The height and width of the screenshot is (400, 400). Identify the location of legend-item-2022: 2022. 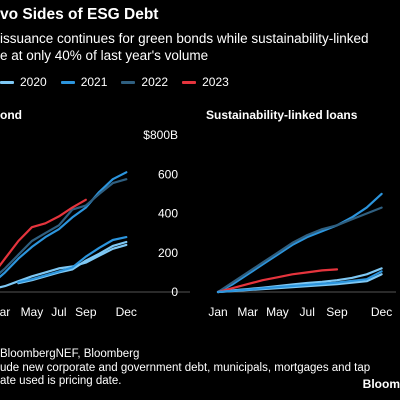
(144, 82).